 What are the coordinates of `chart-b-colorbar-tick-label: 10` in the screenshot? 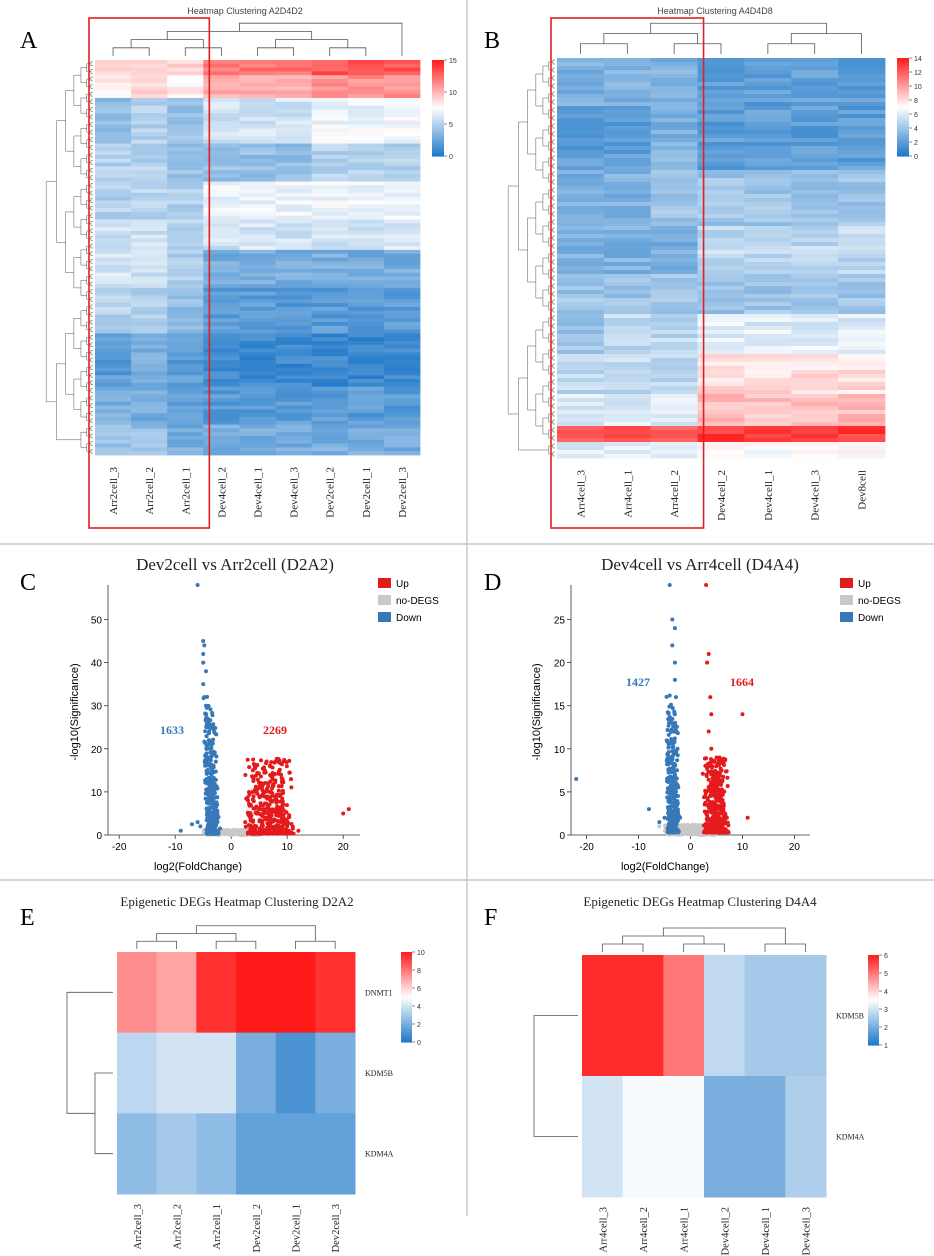 It's located at (918, 87).